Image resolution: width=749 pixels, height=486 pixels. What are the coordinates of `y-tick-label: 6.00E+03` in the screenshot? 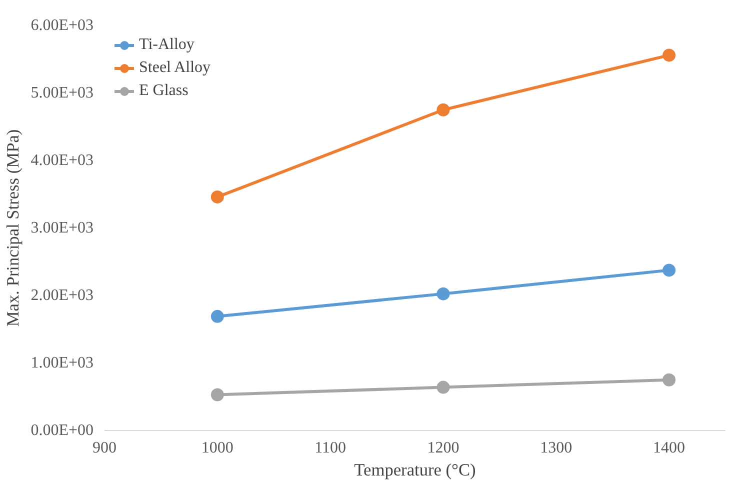 It's located at (62, 25).